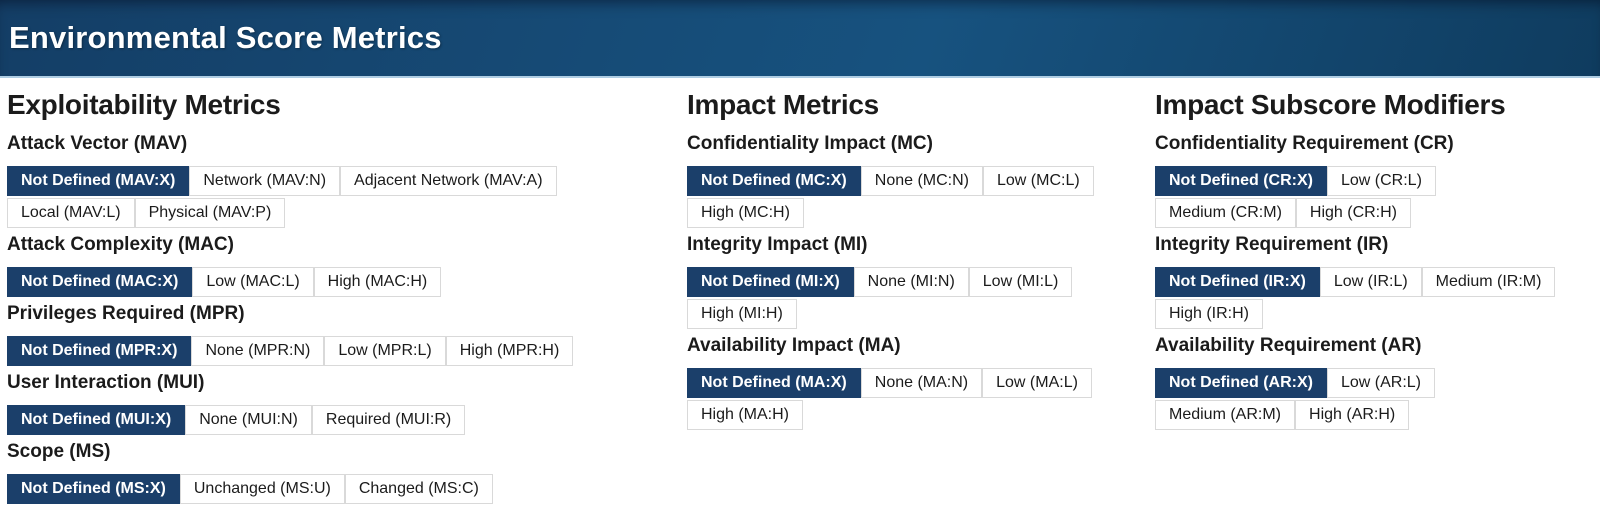  Describe the element at coordinates (742, 314) in the screenshot. I see `metric-option-button: High (MI:H)` at that location.